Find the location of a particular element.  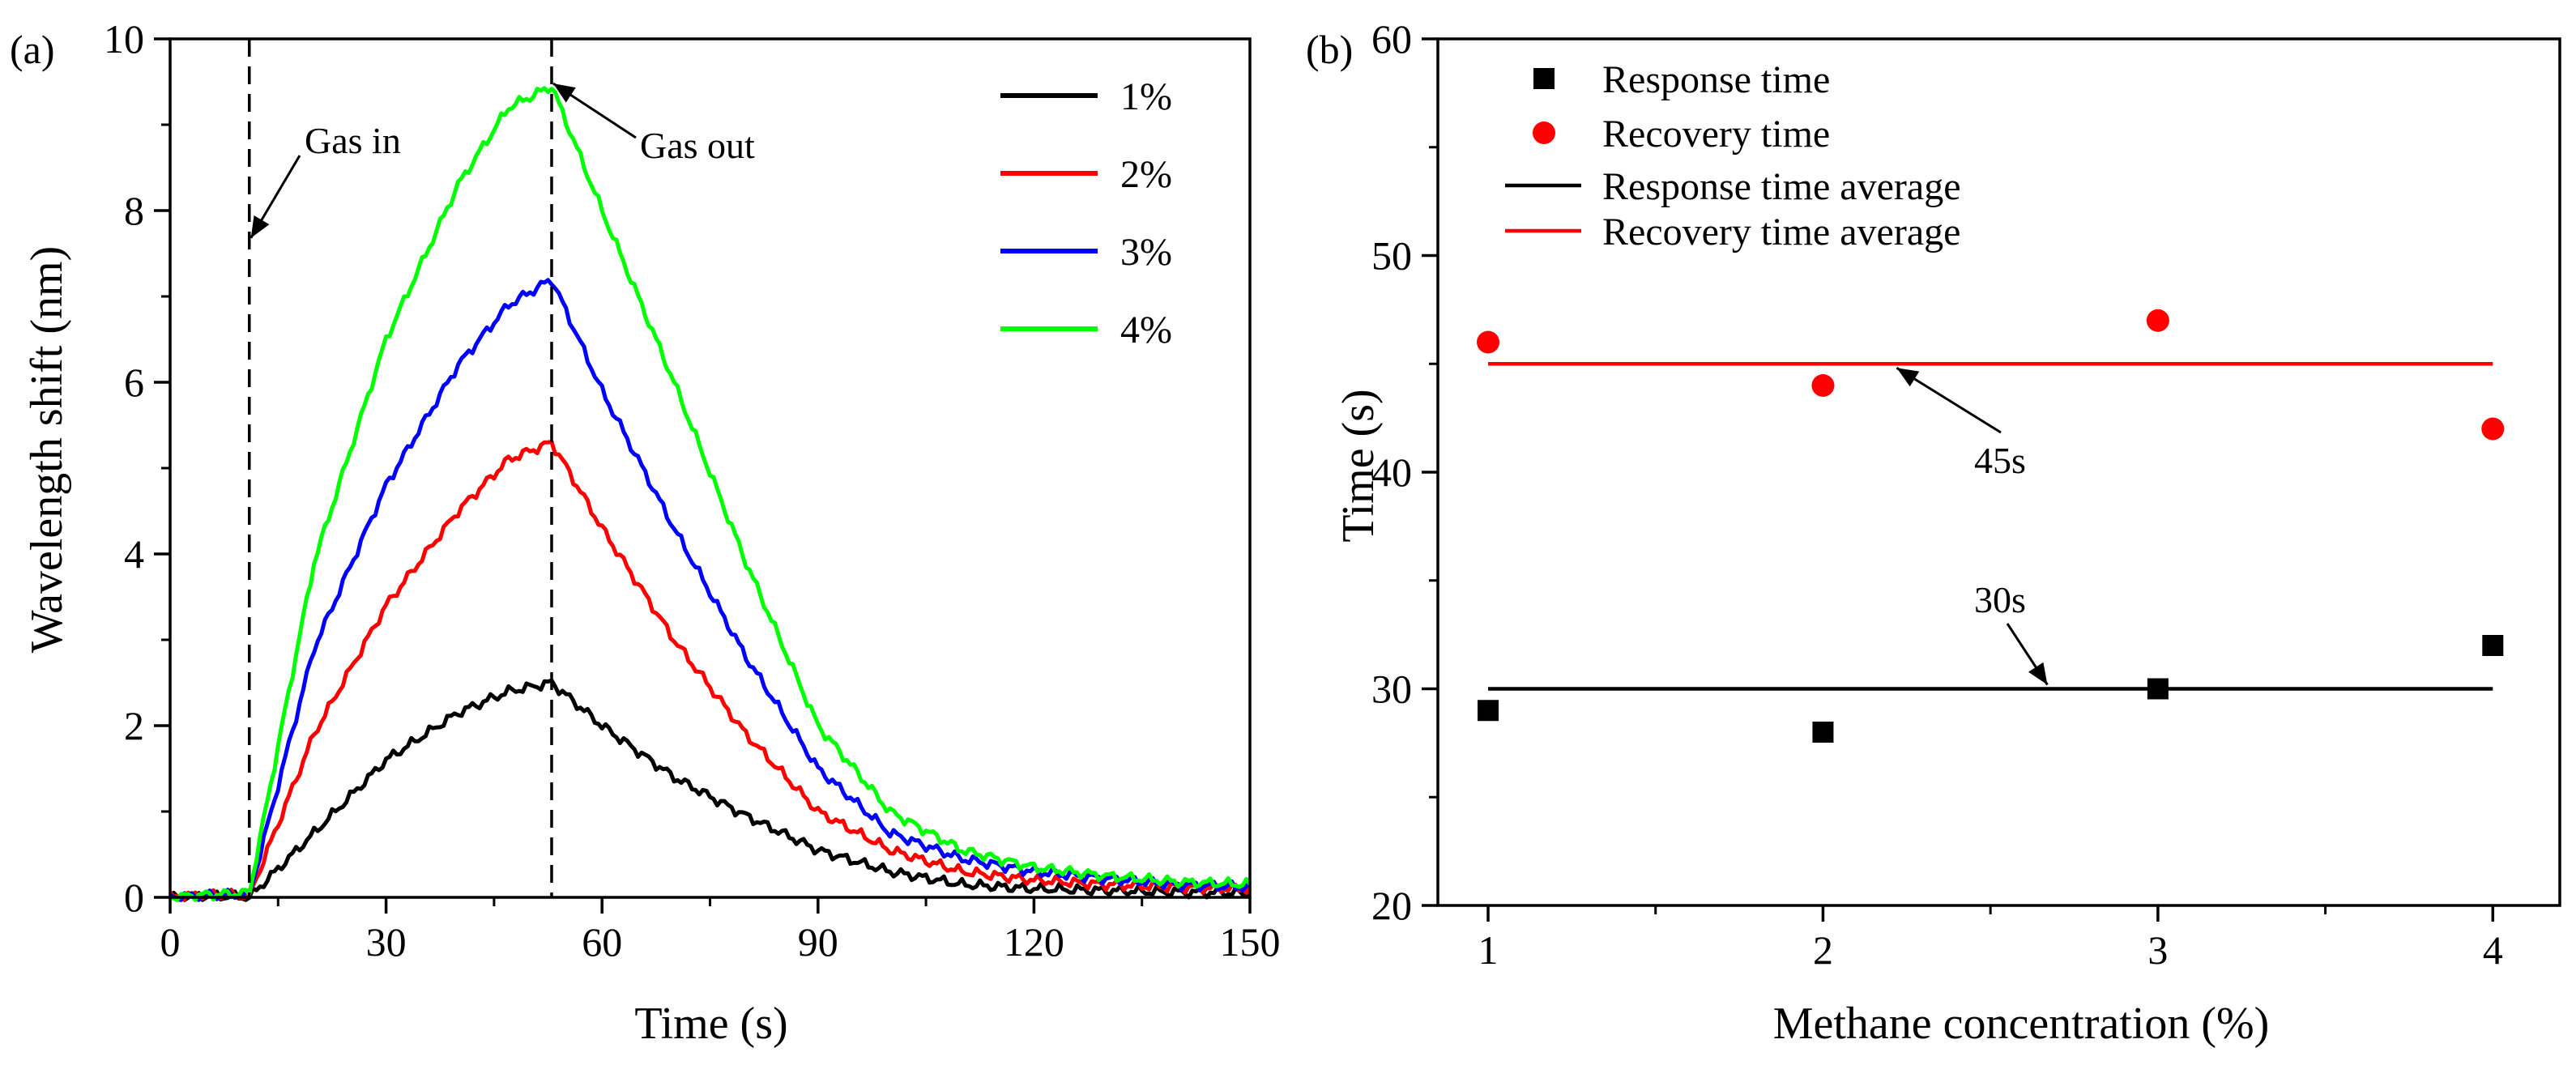

panel-b-y-axis-title: Time (s) is located at coordinates (1359, 466).